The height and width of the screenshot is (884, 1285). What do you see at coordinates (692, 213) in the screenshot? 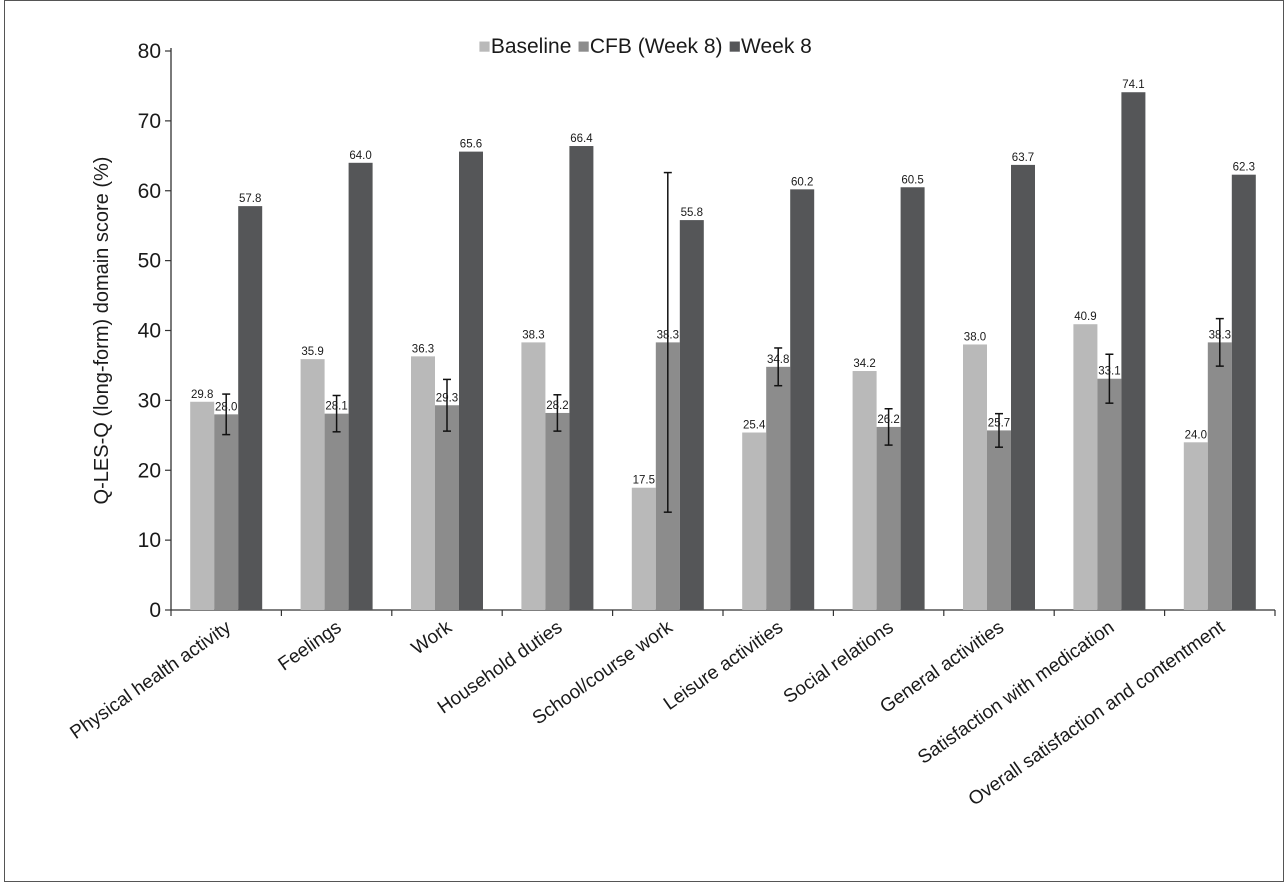
I see `data-label: 55.8` at bounding box center [692, 213].